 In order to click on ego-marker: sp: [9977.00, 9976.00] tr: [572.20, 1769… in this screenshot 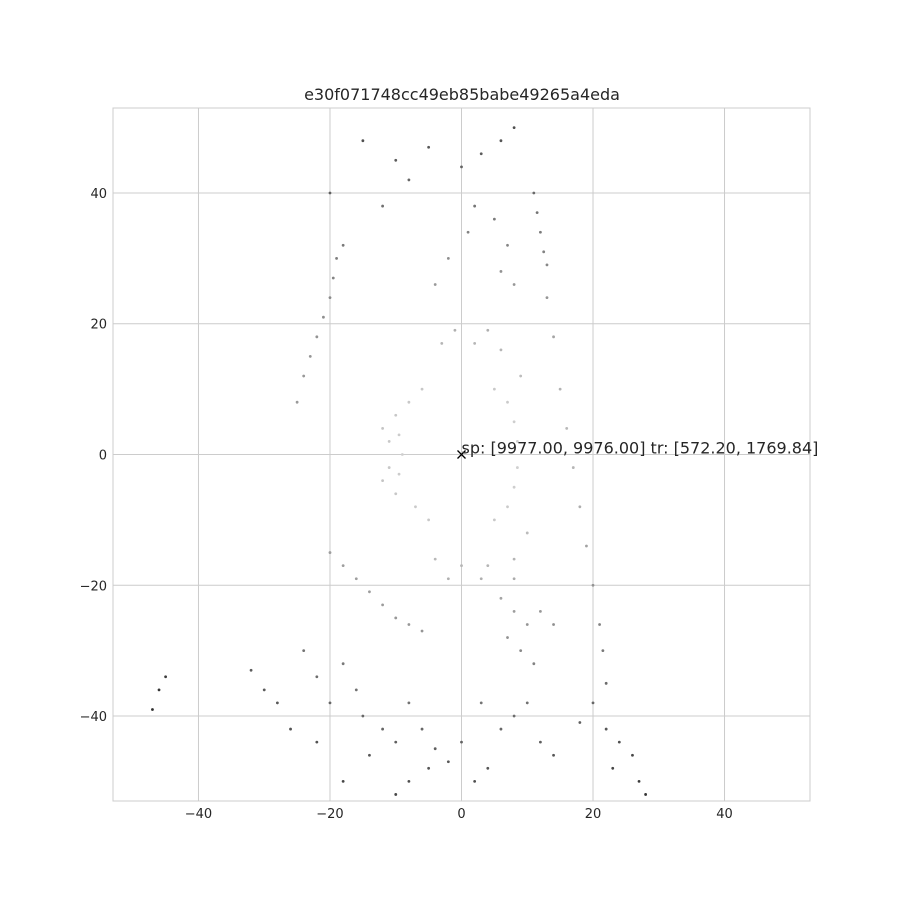, I will do `click(637, 449)`.